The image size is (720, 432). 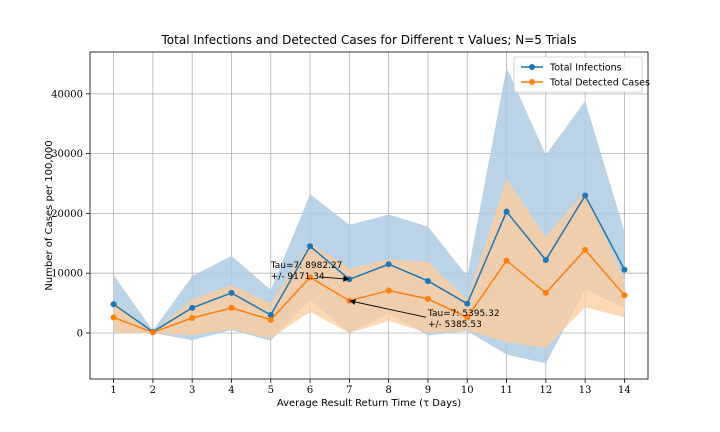 What do you see at coordinates (192, 390) in the screenshot?
I see `x-tick-label: 3` at bounding box center [192, 390].